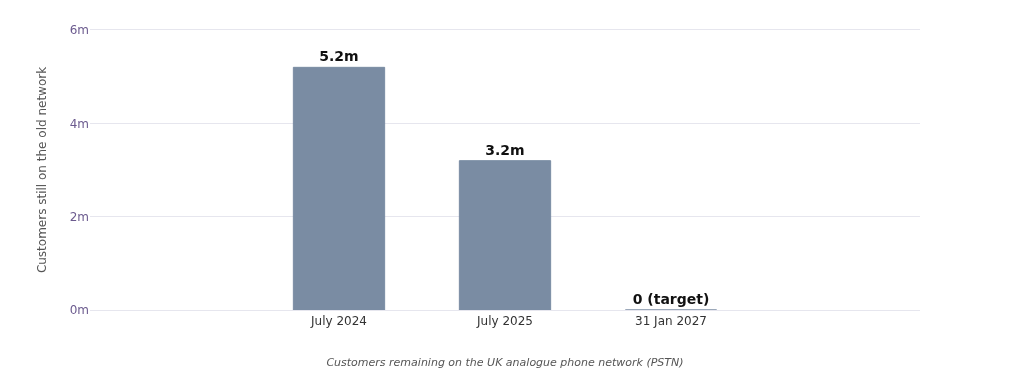  I want to click on x-tick-label: 31 Jan 2027, so click(671, 321).